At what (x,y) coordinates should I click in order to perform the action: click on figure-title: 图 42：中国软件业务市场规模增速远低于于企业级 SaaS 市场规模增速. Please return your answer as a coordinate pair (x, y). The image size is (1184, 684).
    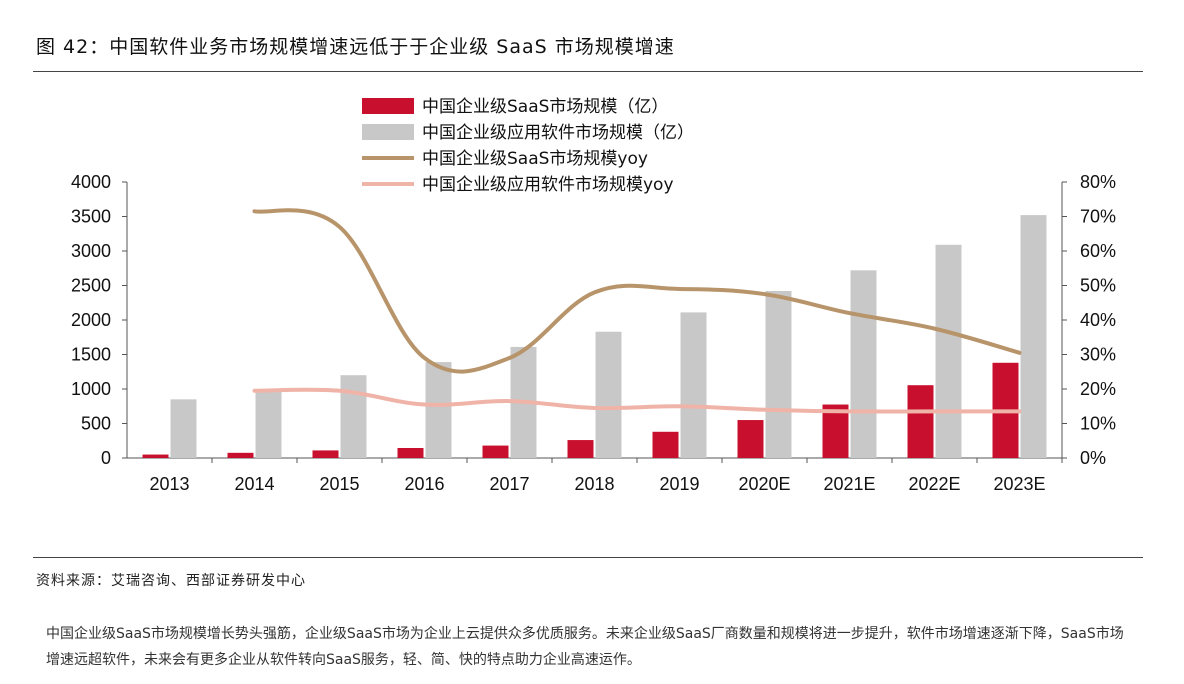
    Looking at the image, I should click on (355, 47).